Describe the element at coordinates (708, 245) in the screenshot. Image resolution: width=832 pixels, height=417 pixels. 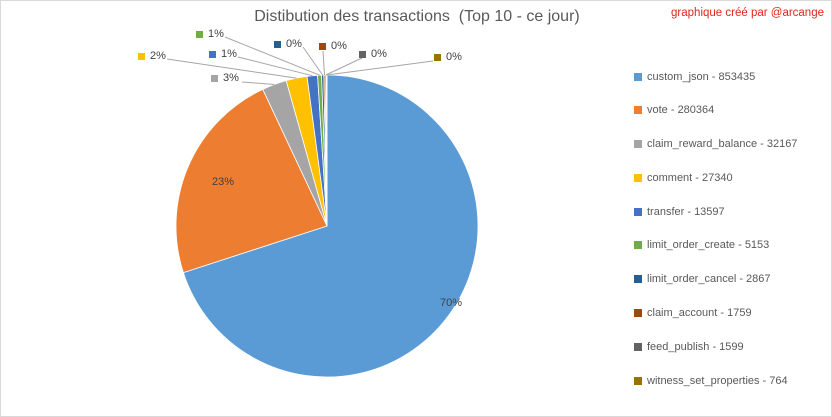
I see `legend-label-text: limit_order_create - 5153` at that location.